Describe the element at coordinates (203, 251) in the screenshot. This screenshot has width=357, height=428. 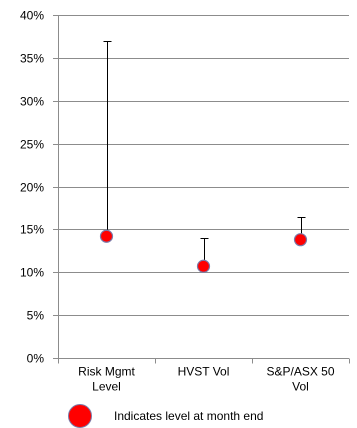
I see `month-end-markers` at that location.